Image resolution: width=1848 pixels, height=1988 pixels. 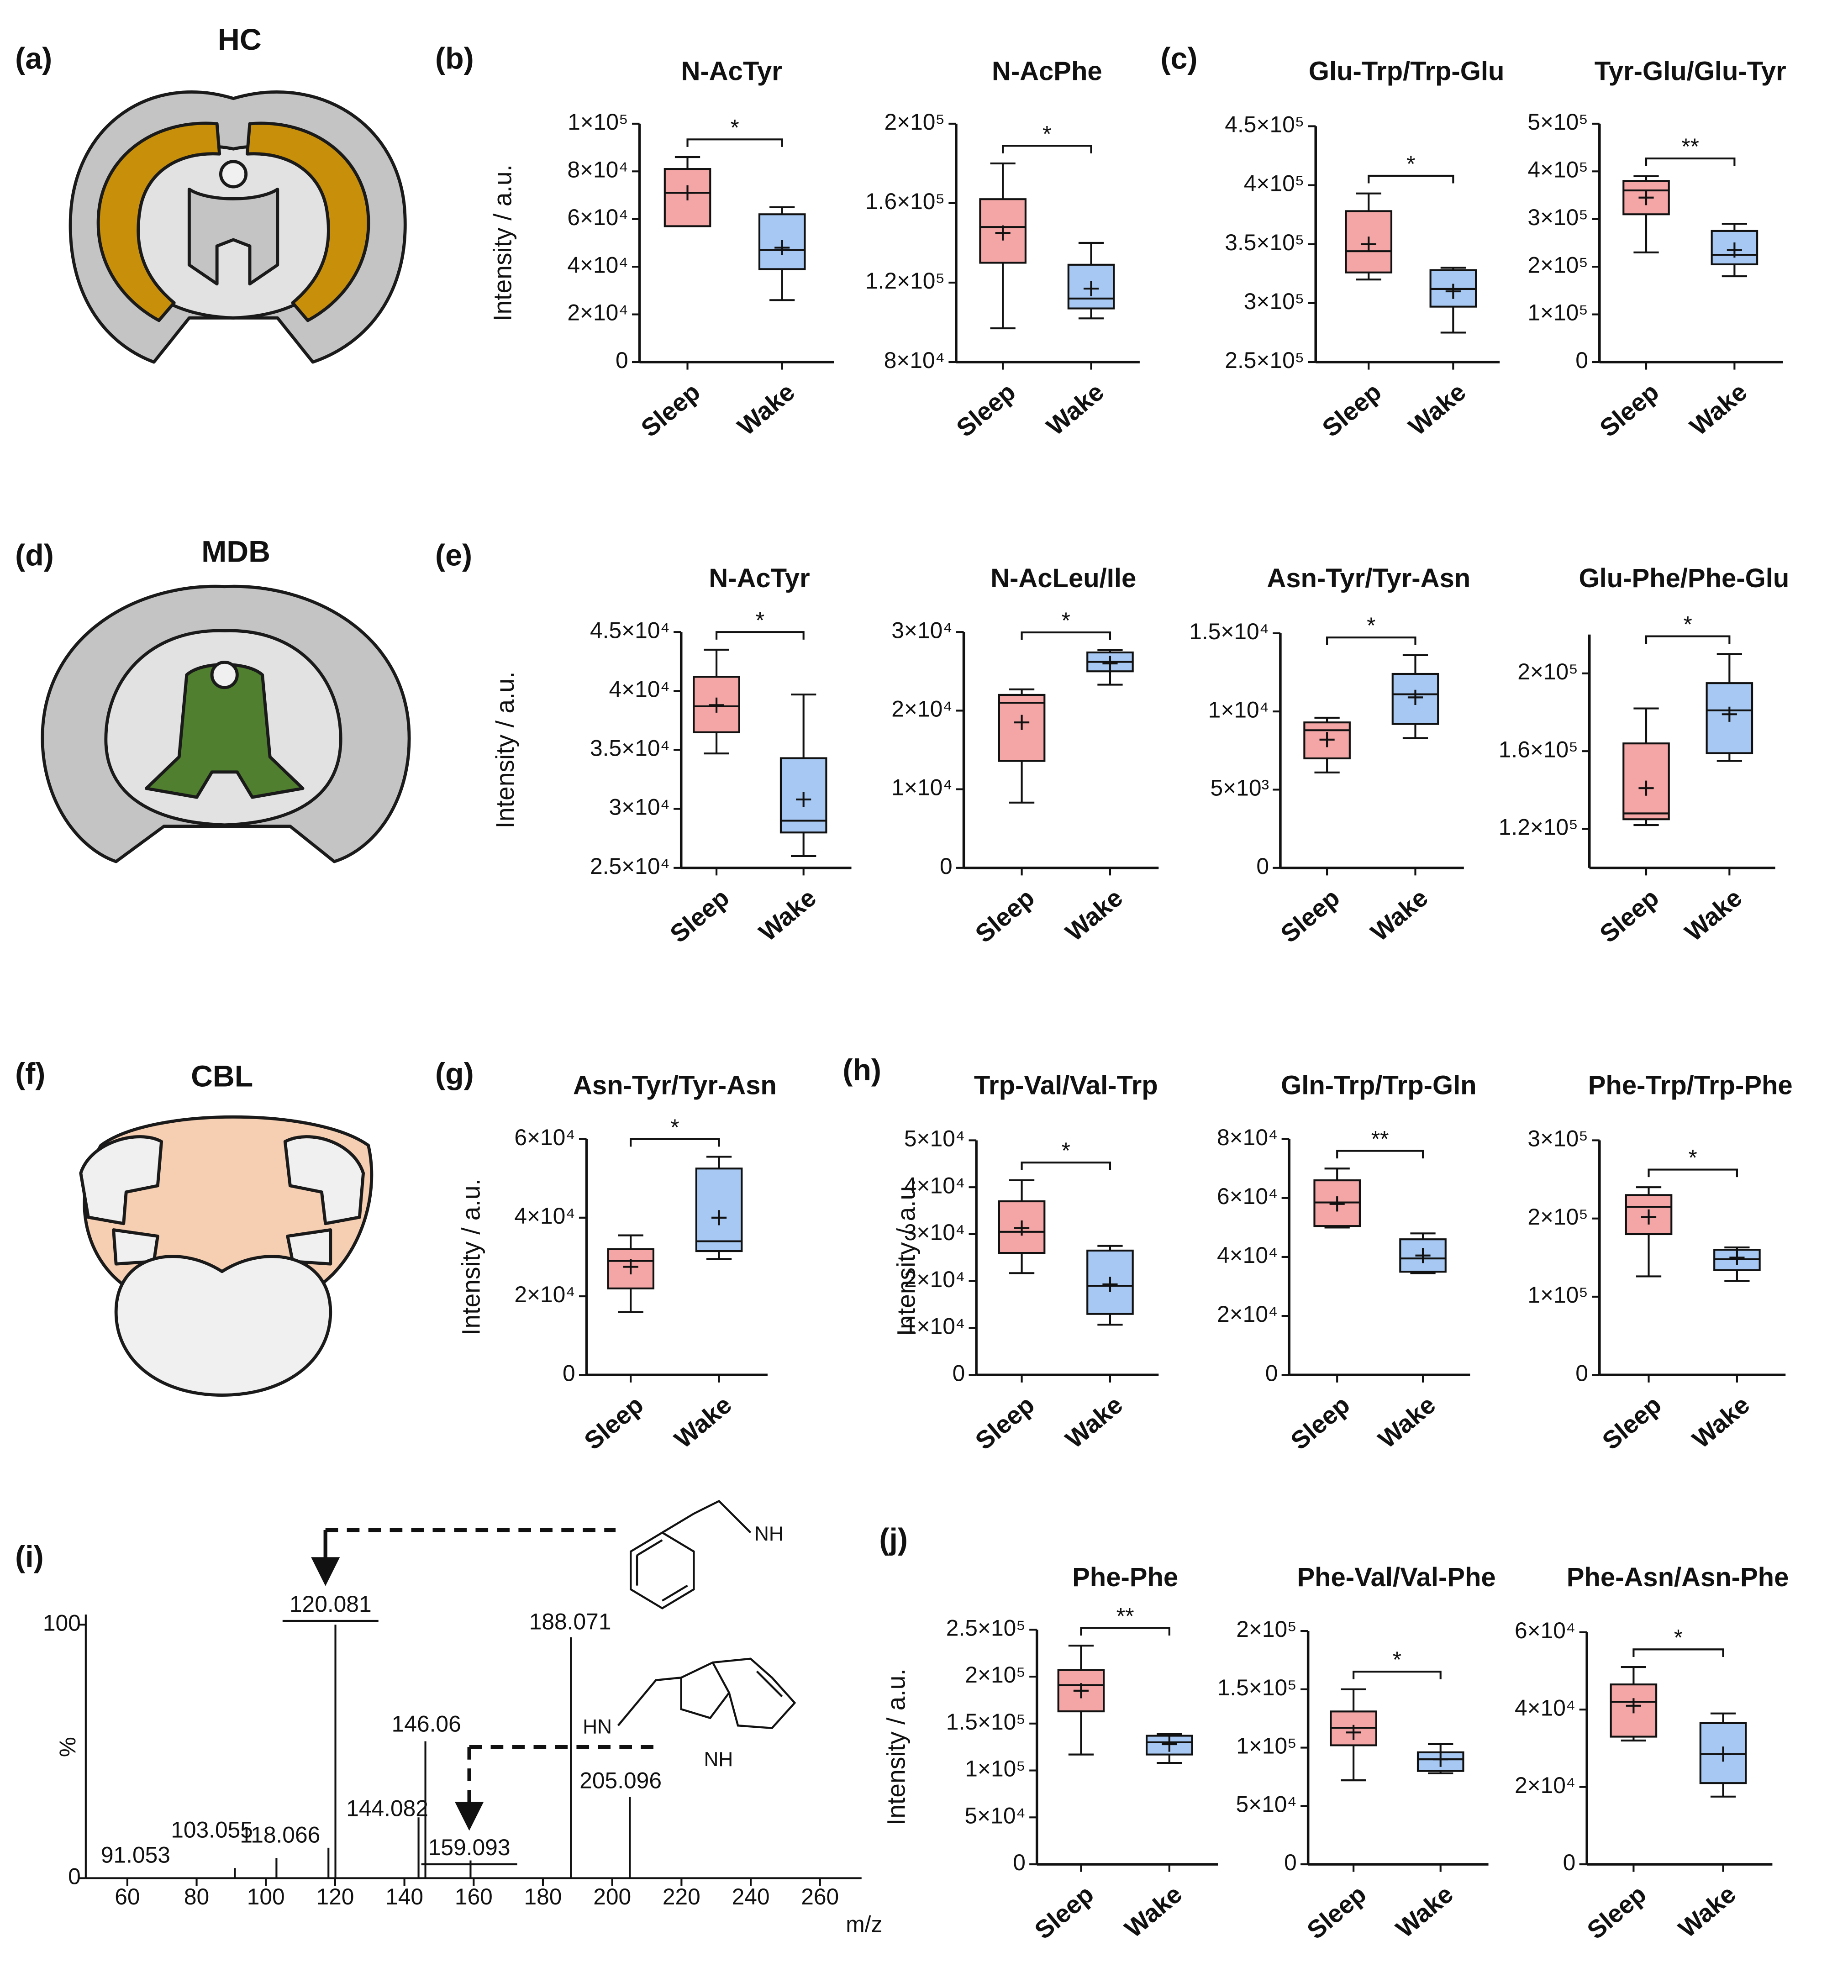 What do you see at coordinates (935, 1326) in the screenshot?
I see `y-tick-label: 1×10⁴` at bounding box center [935, 1326].